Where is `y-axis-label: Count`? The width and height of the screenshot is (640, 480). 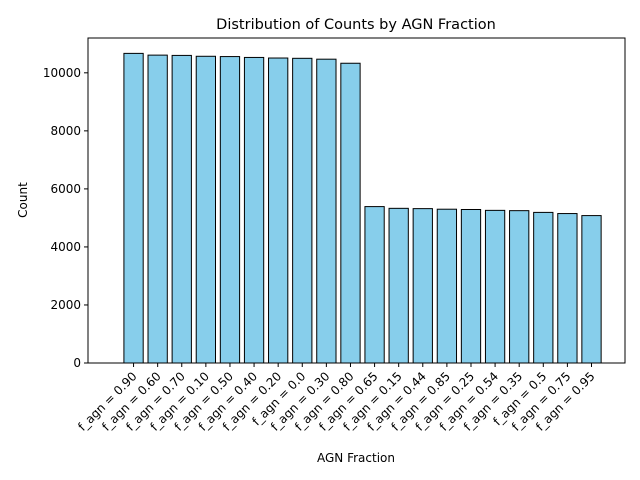 y-axis-label: Count is located at coordinates (23, 200).